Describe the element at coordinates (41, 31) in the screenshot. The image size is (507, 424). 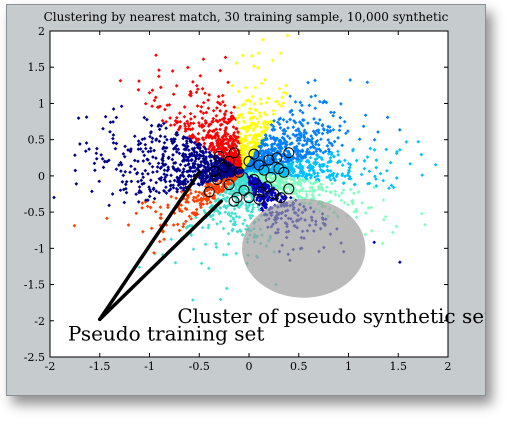
I see `y-tick-label: 2` at that location.